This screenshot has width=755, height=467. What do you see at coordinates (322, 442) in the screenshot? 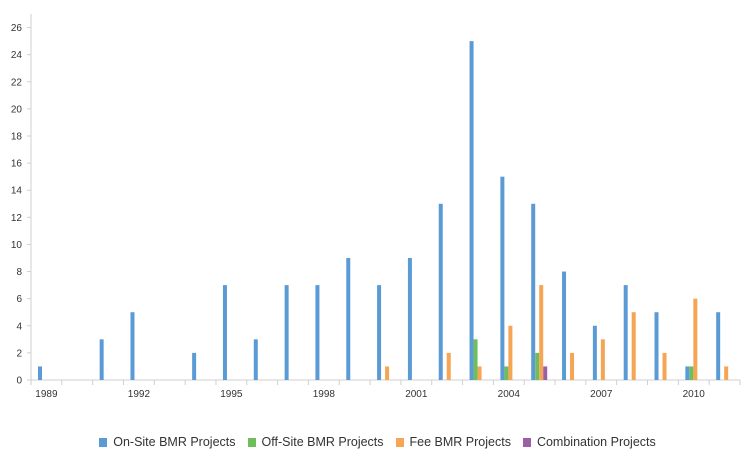
I see `legend-label: Off-Site BMR Projects` at bounding box center [322, 442].